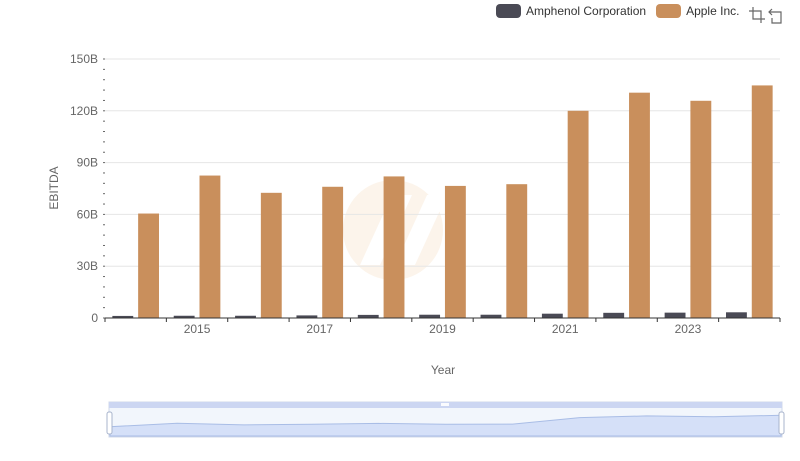  I want to click on bar-apple-2024, so click(762, 201).